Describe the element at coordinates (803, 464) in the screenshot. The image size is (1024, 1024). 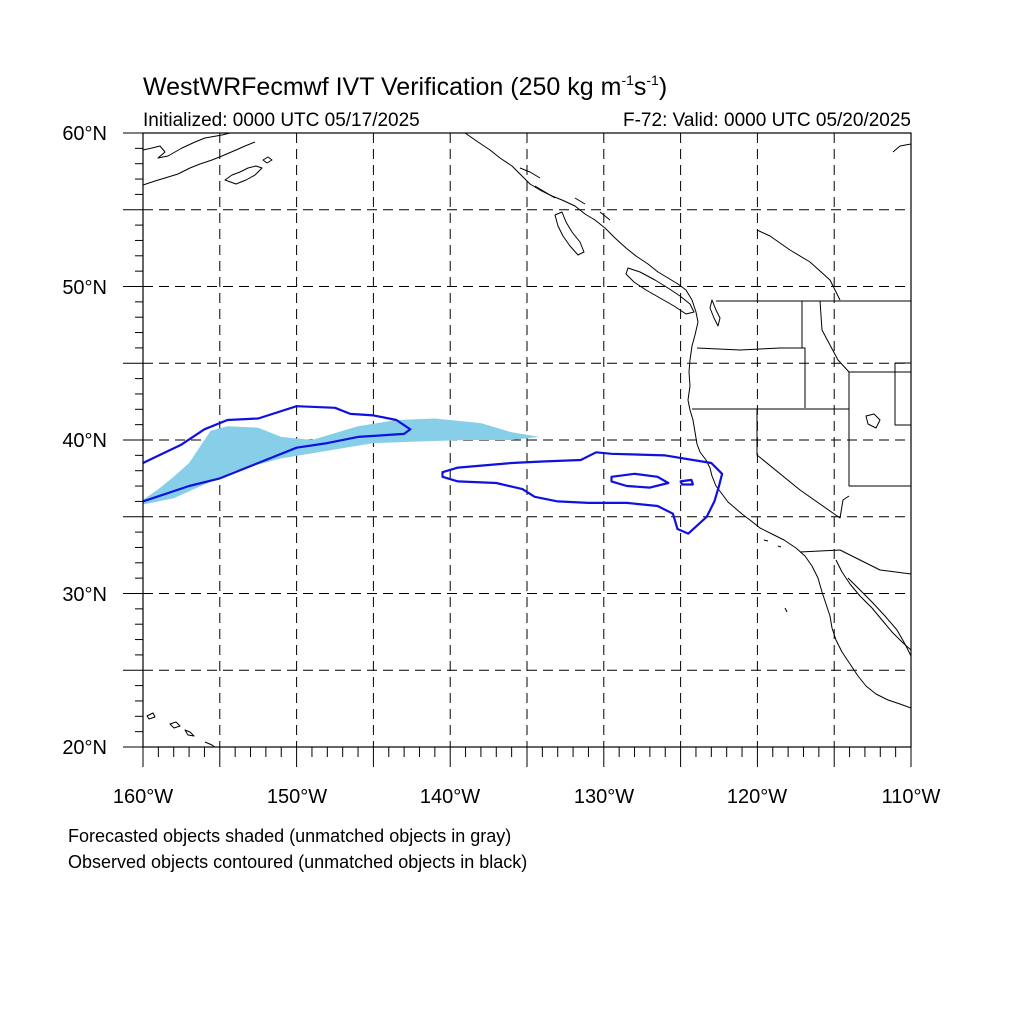
I see `california-nevada-border` at that location.